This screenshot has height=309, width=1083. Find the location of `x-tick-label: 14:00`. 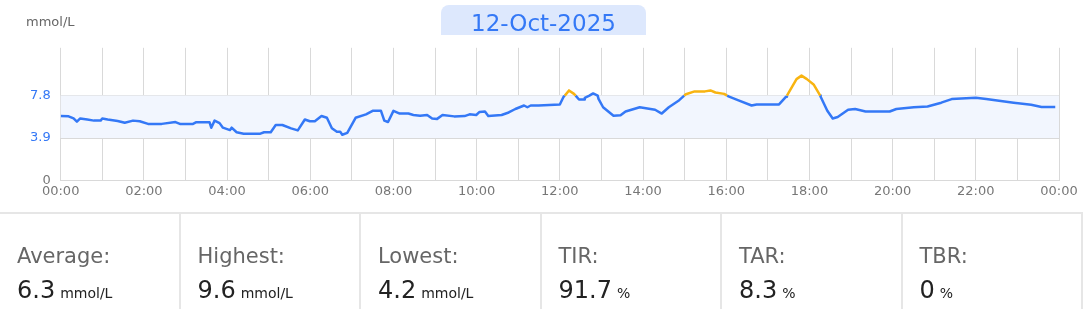

x-tick-label: 14:00 is located at coordinates (643, 190).